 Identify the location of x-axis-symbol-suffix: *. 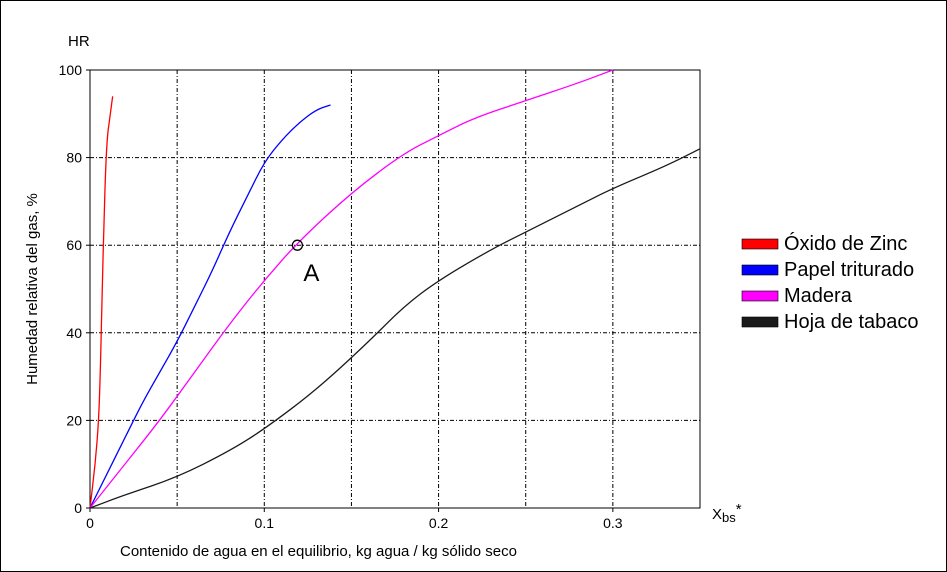
(739, 509).